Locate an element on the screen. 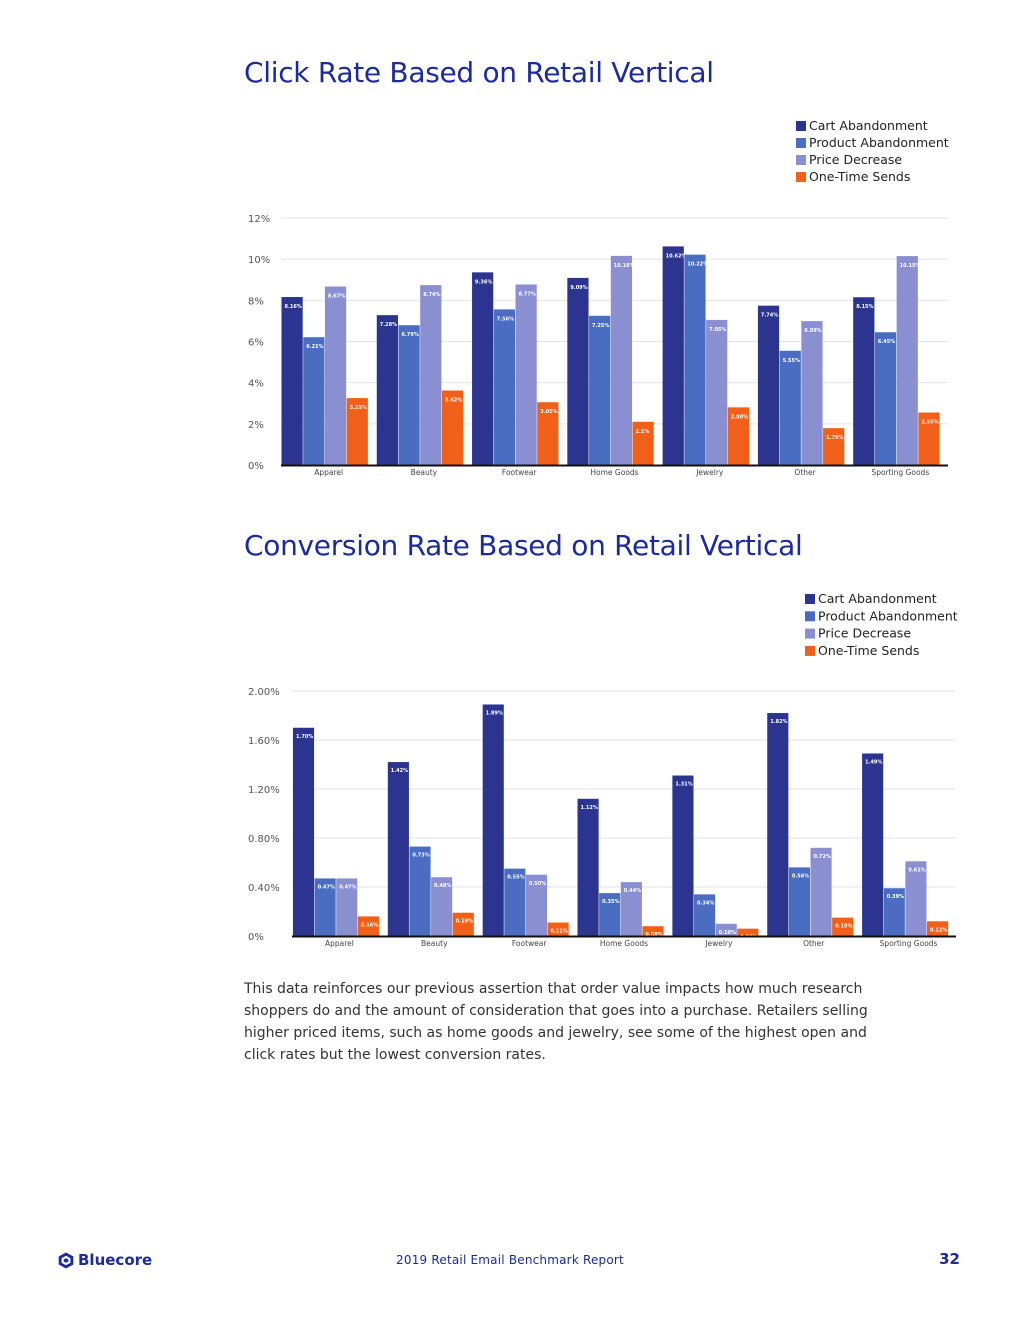 Image resolution: width=1020 pixels, height=1320 pixels. bar-data-label: 6.99% is located at coordinates (812, 331).